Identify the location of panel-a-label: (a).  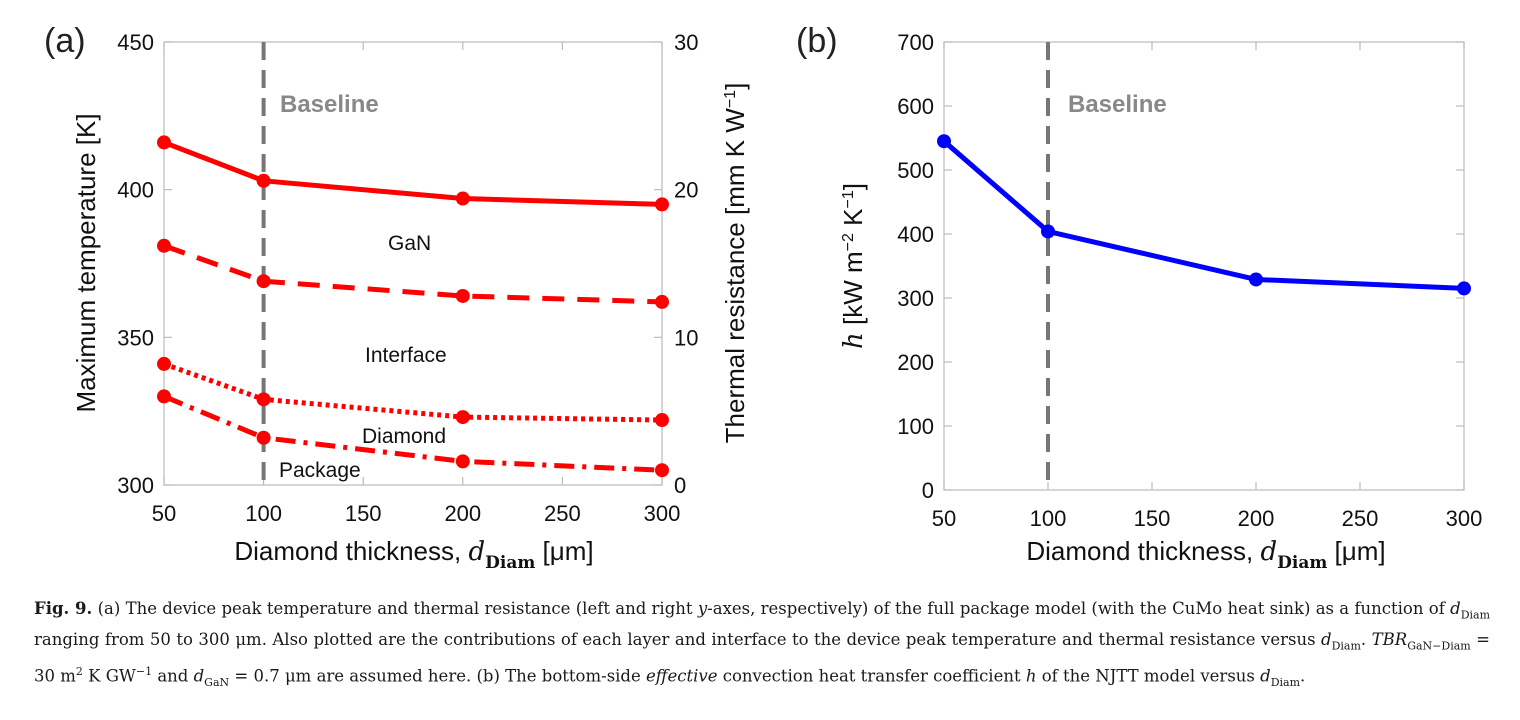
(65, 41).